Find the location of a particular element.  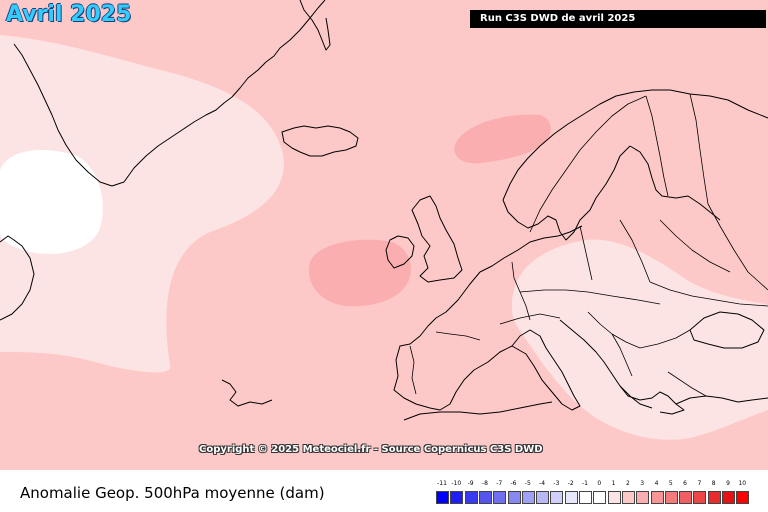

coast-black-sea is located at coordinates (727, 330).